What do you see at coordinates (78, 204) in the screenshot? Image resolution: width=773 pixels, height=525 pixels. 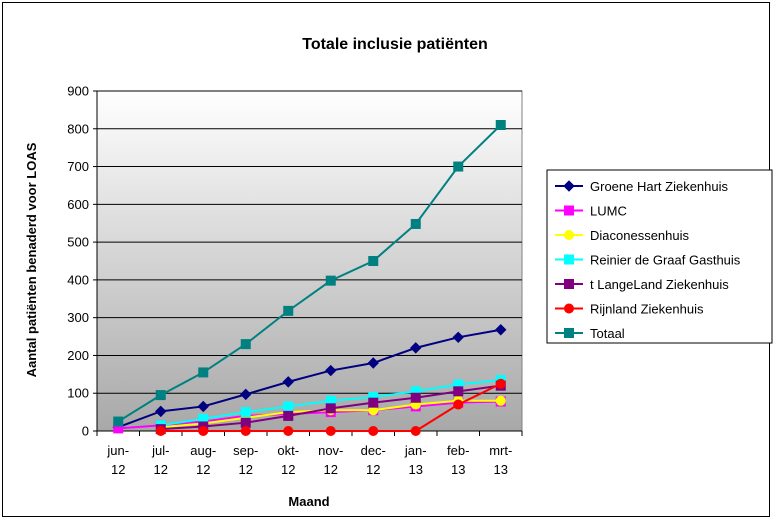 I see `y-tick-label: 600` at bounding box center [78, 204].